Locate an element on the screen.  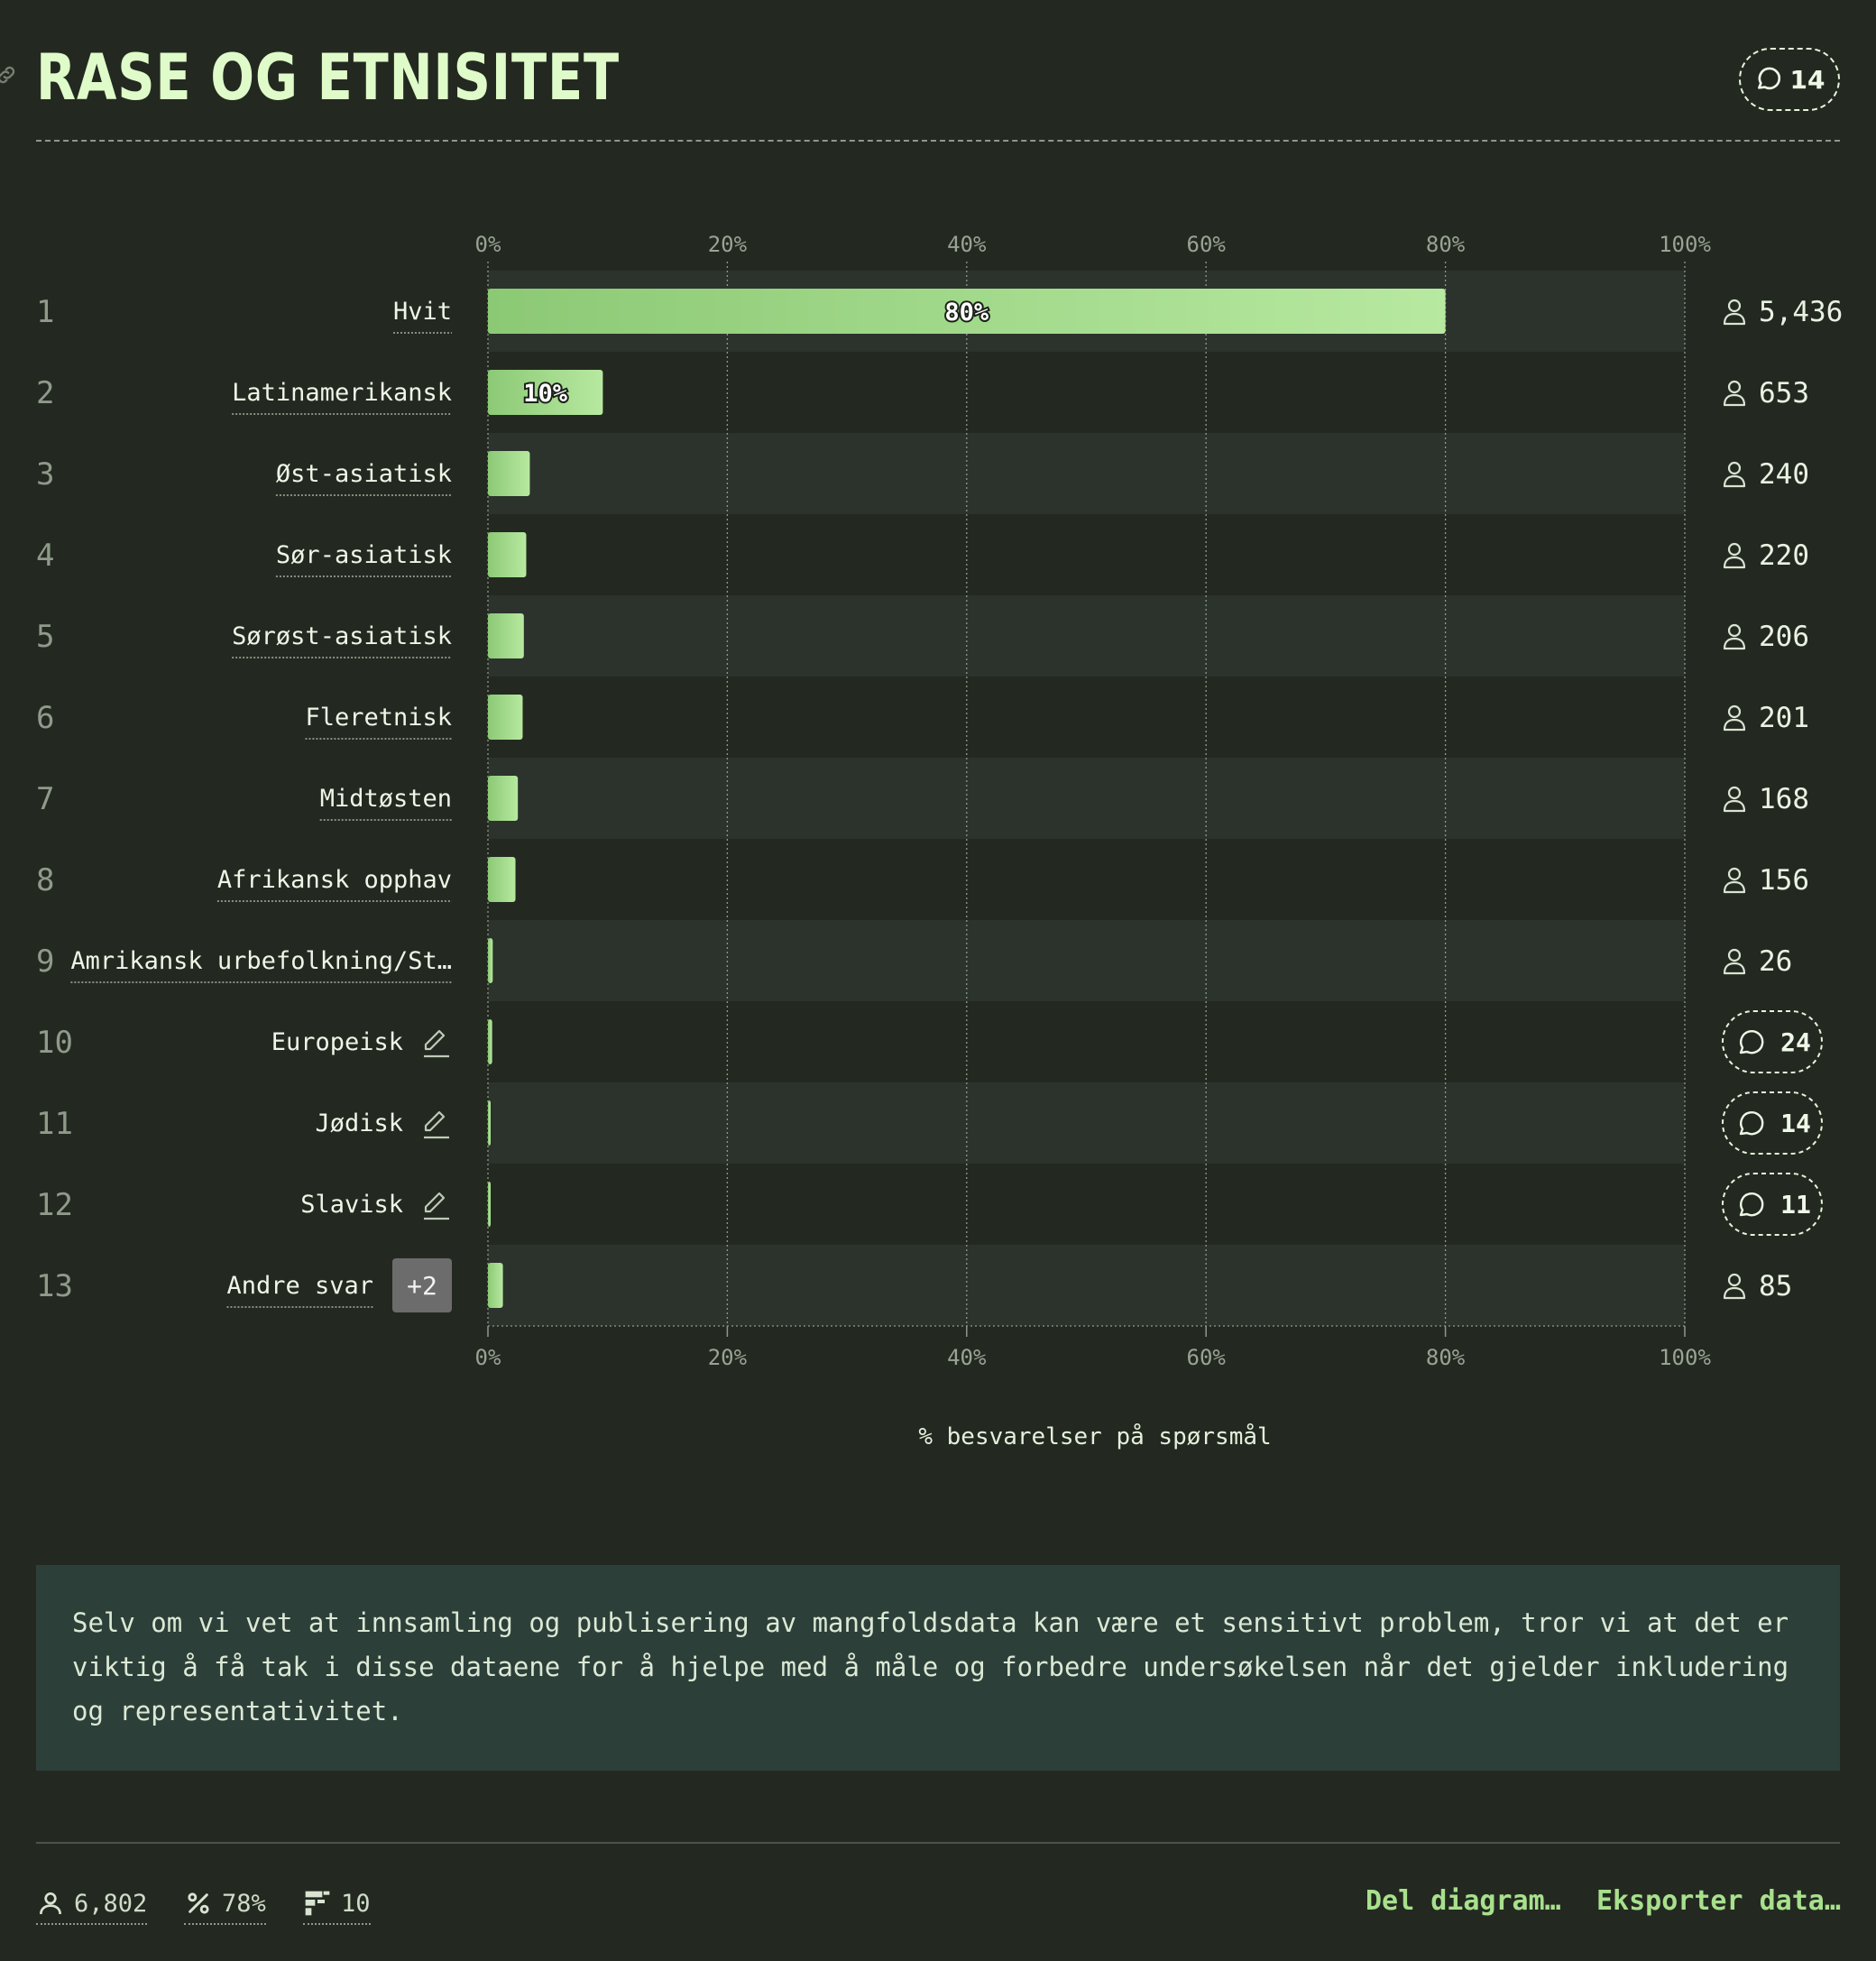
row-label: Afrikansk opphav is located at coordinates (334, 880).